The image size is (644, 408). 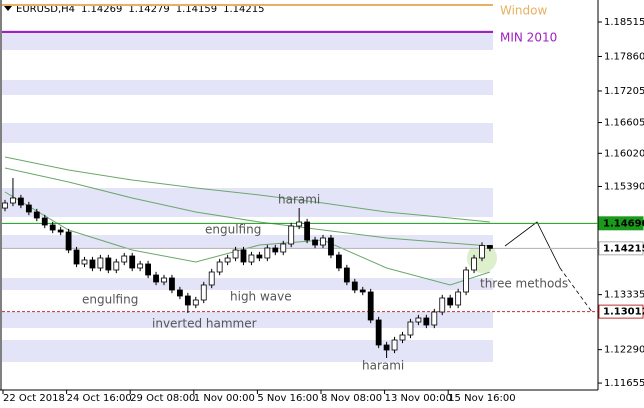 I want to click on level-label: 1.14215, so click(x=623, y=248).